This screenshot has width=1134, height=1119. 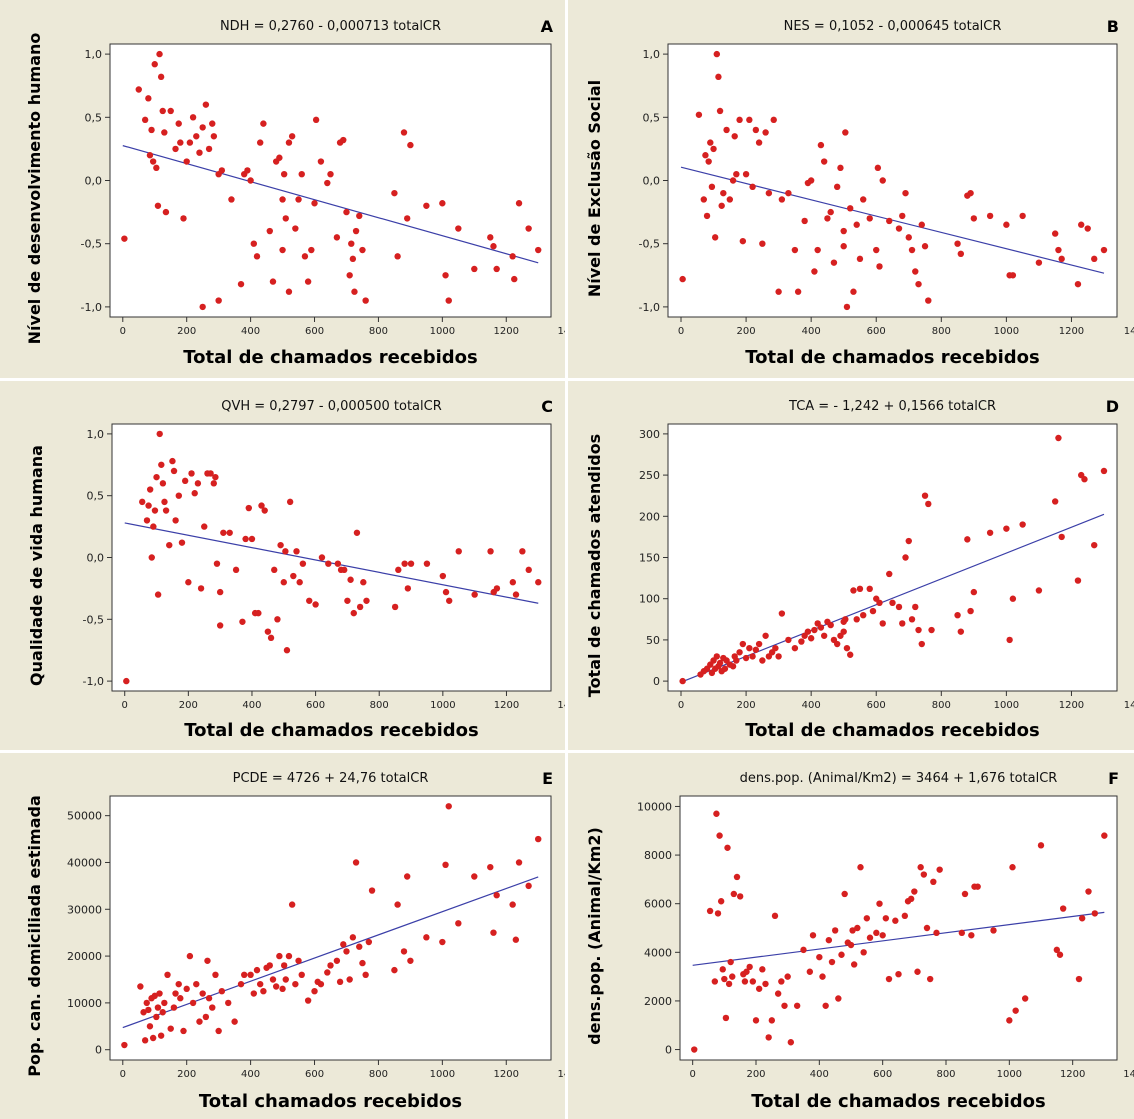 I want to click on y-axis-label: Nível de desenvolvimento humano, so click(x=34, y=189).